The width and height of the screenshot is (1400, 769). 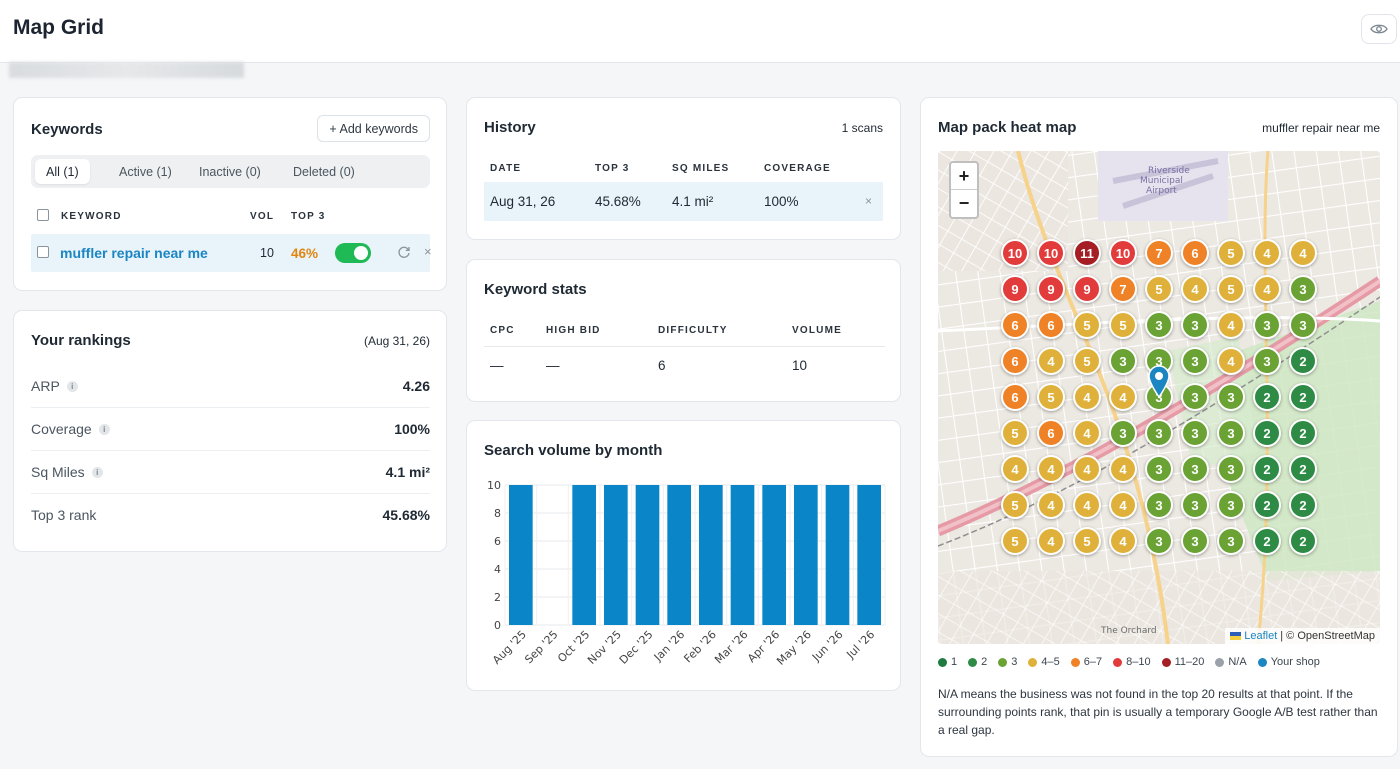 What do you see at coordinates (1159, 381) in the screenshot?
I see `your-shop-marker` at bounding box center [1159, 381].